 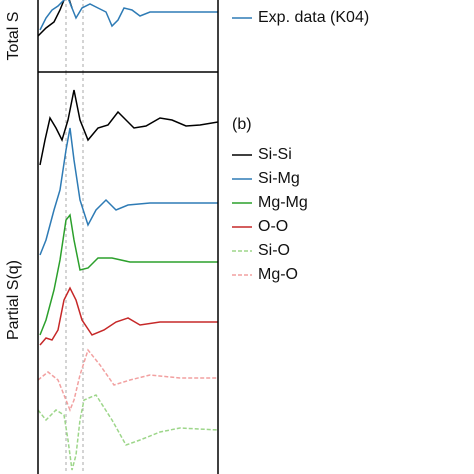 What do you see at coordinates (278, 274) in the screenshot?
I see `legend-label: Mg-O` at bounding box center [278, 274].